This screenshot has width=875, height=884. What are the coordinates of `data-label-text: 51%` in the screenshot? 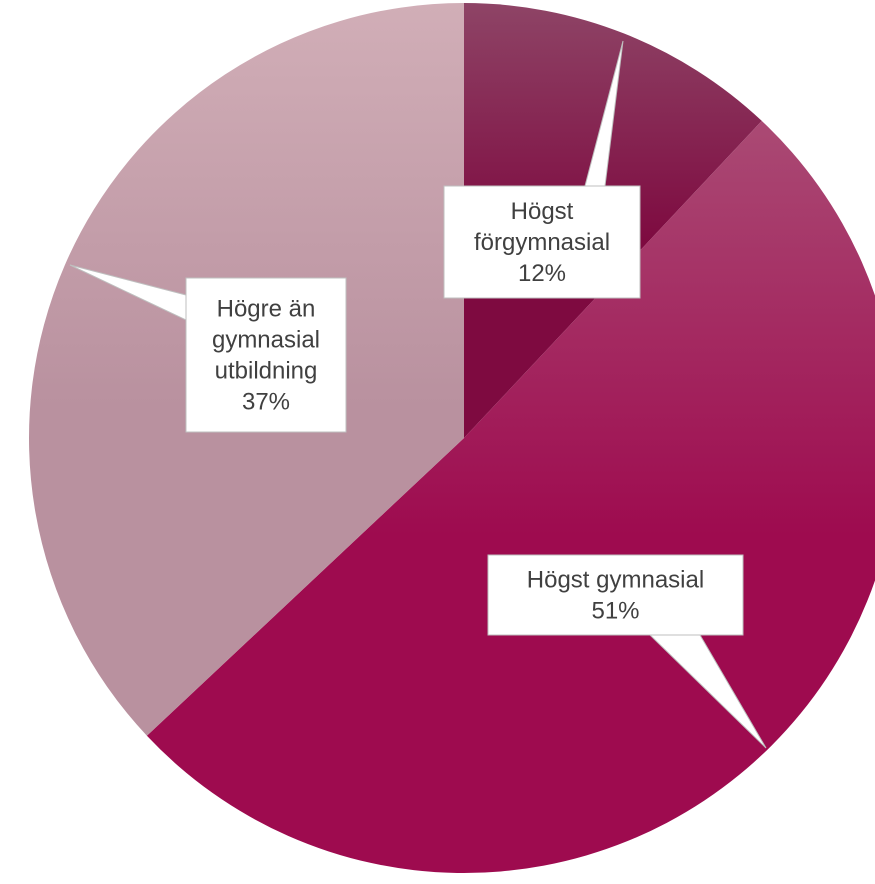 It's located at (615, 611).